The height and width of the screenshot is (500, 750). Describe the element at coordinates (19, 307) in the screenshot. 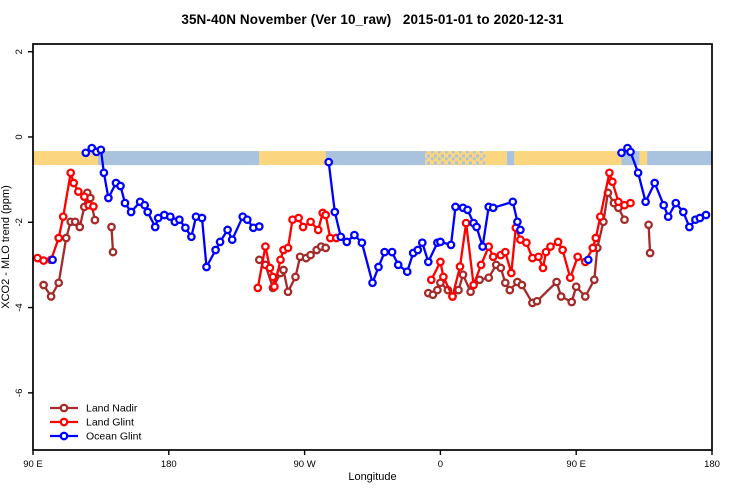

I see `y-tick-label: -4` at that location.